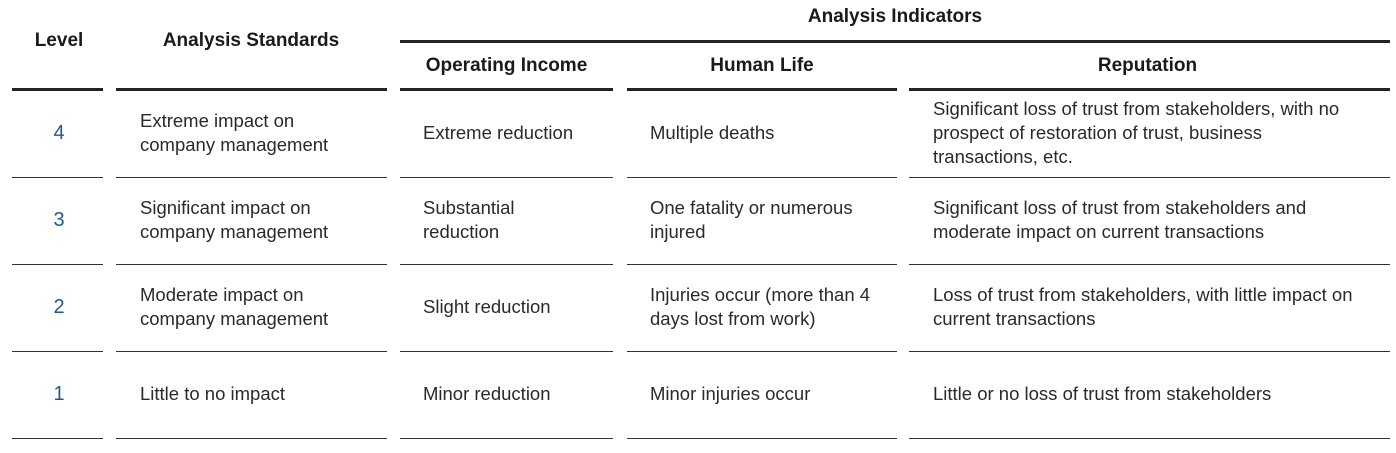  I want to click on human-life-cell: Multiple deaths, so click(712, 132).